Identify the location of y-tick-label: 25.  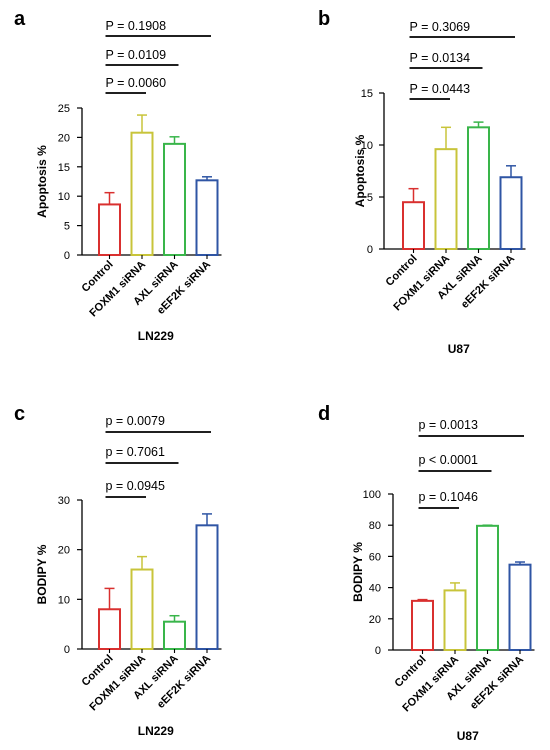
(64, 109).